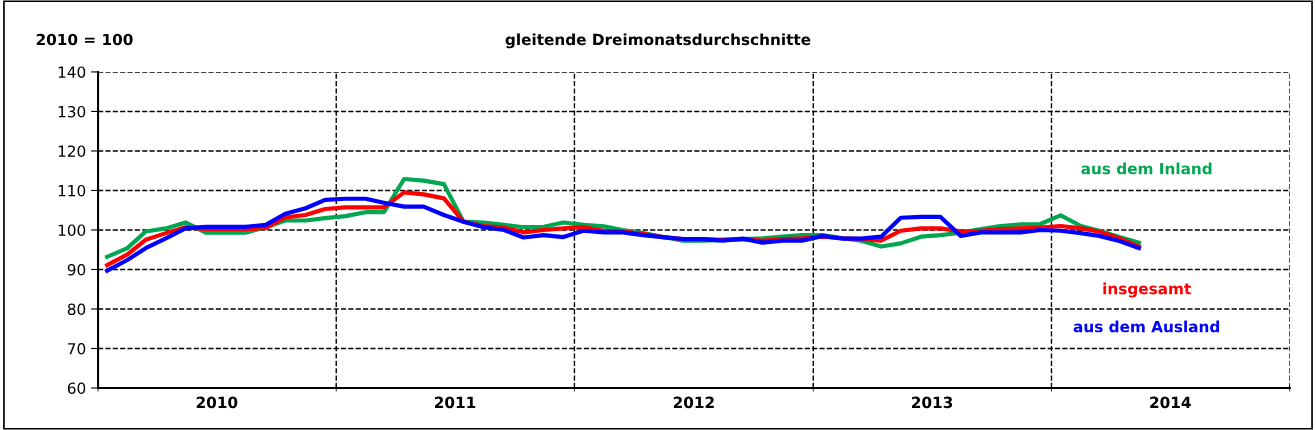 Image resolution: width=1316 pixels, height=430 pixels. What do you see at coordinates (217, 402) in the screenshot?
I see `x-tick-label: 2010` at bounding box center [217, 402].